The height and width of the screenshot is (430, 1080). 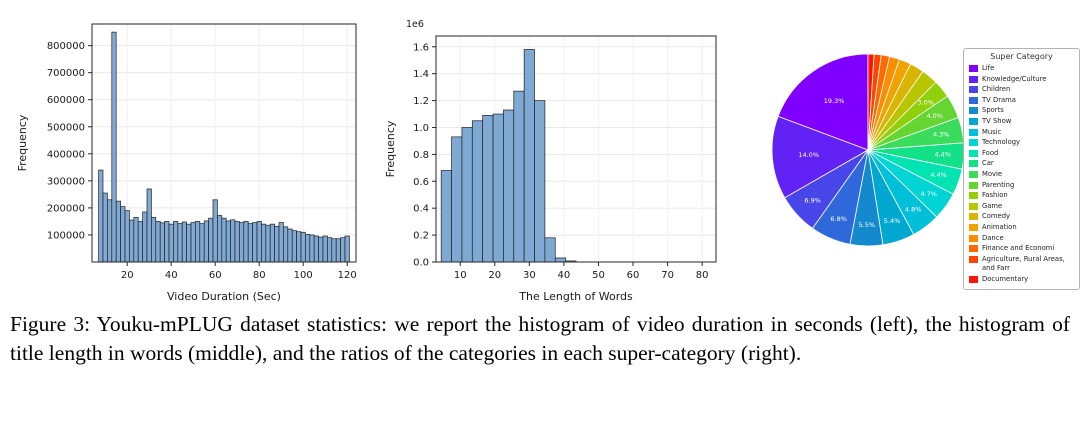 I want to click on y-axis-label: Frequency, so click(x=390, y=148).